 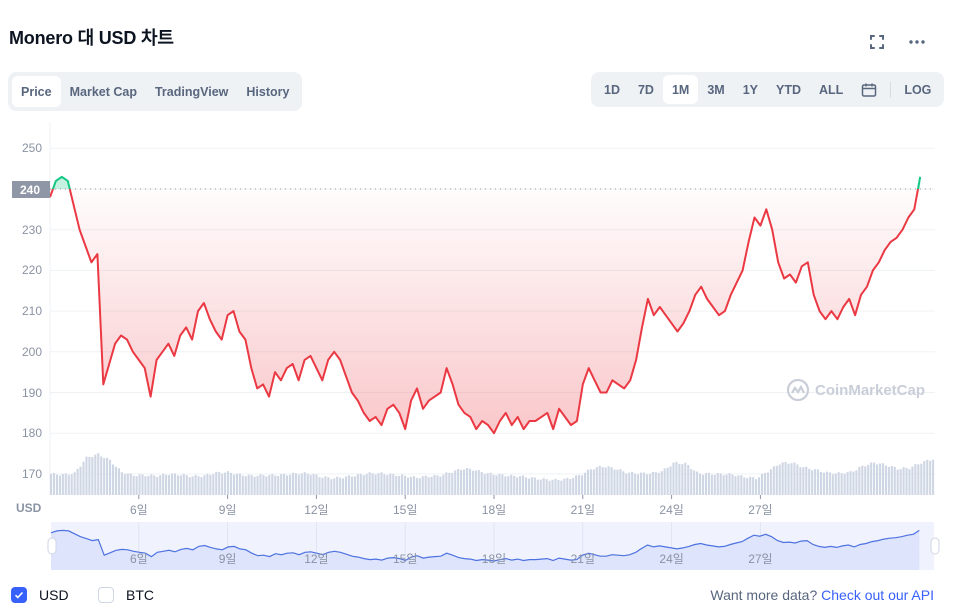 I want to click on x-axis-label: 15일, so click(x=405, y=510).